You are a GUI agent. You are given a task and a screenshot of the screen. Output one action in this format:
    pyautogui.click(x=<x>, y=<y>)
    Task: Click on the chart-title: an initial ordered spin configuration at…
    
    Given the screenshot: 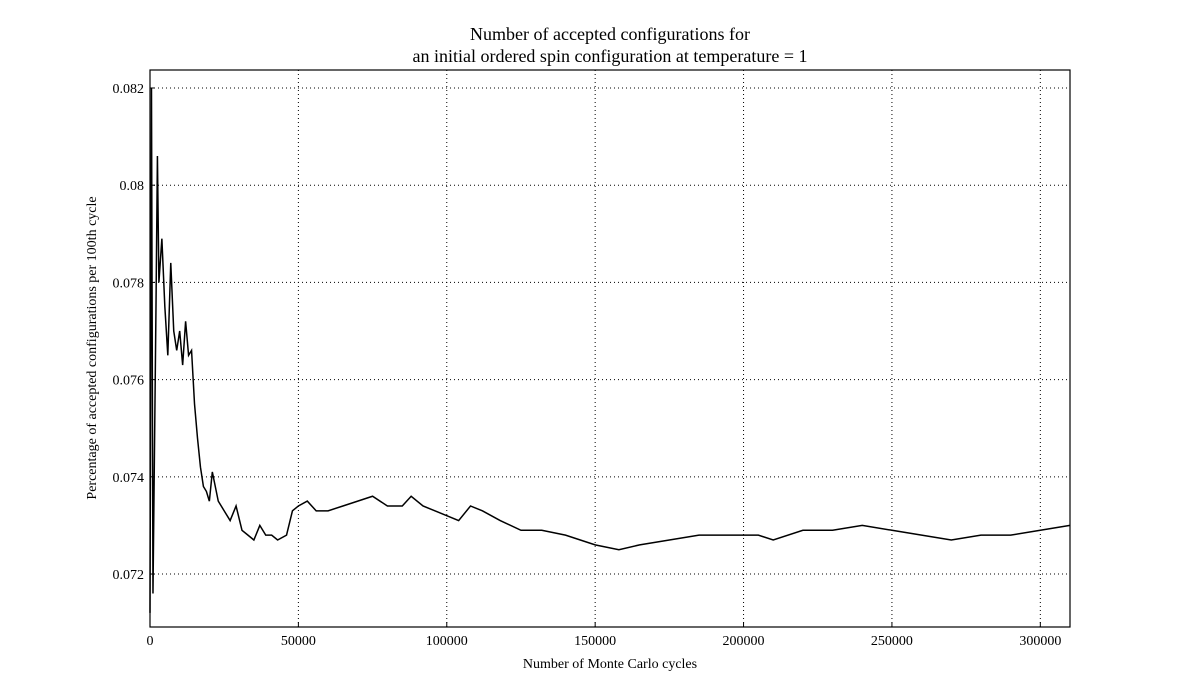 What is the action you would take?
    pyautogui.click(x=609, y=56)
    